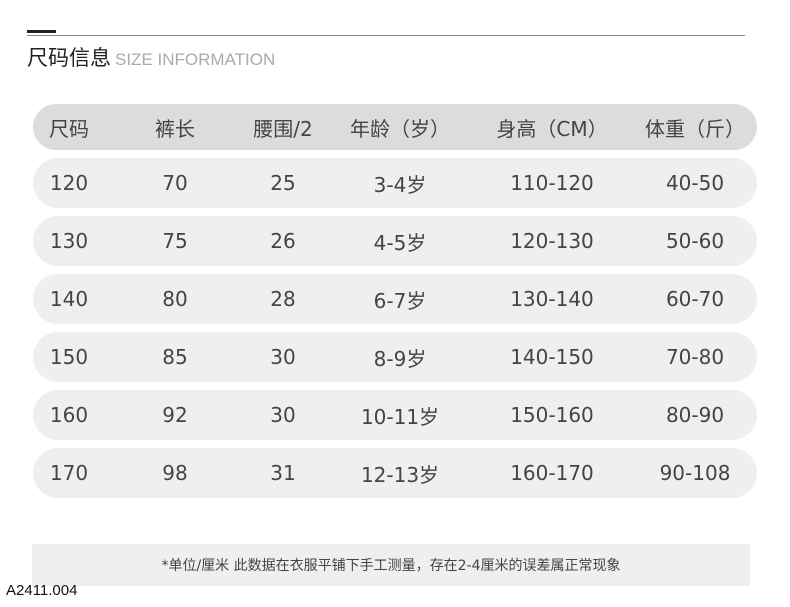 Image resolution: width=790 pixels, height=607 pixels. I want to click on table-cell: 25, so click(283, 183).